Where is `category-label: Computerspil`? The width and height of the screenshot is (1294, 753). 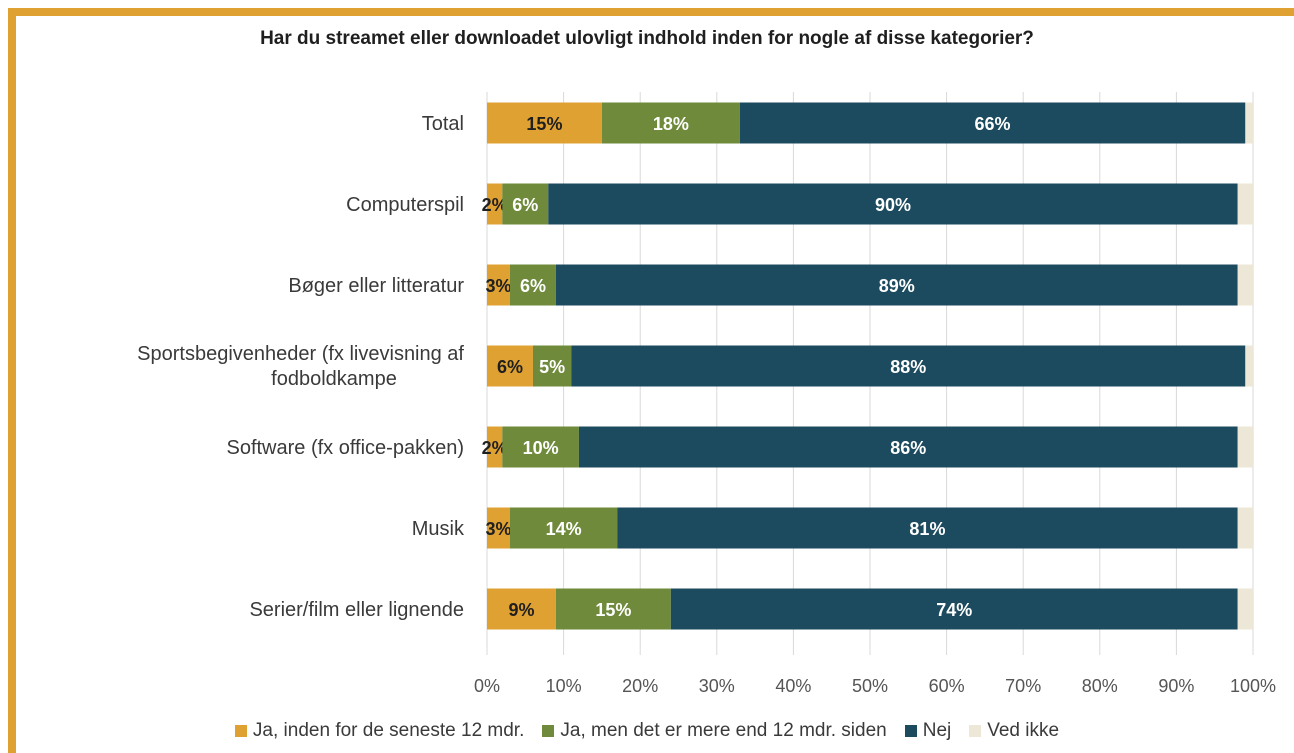 category-label: Computerspil is located at coordinates (405, 205).